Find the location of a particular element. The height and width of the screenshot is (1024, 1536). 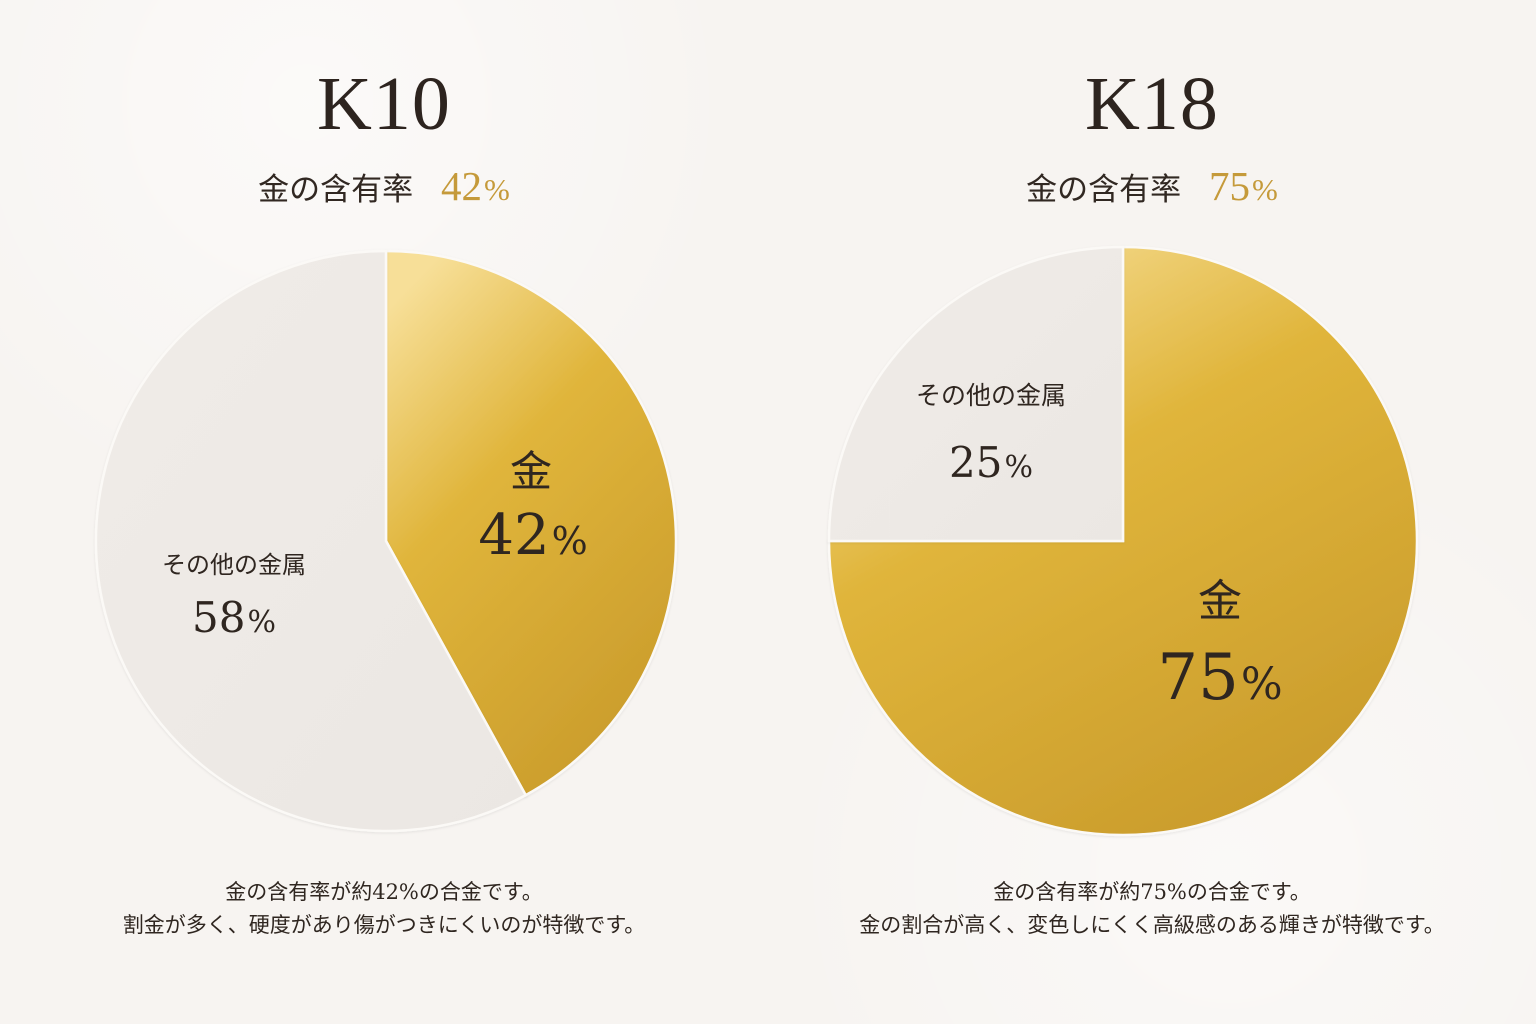

k10-subtitle-number: 42 is located at coordinates (462, 186).